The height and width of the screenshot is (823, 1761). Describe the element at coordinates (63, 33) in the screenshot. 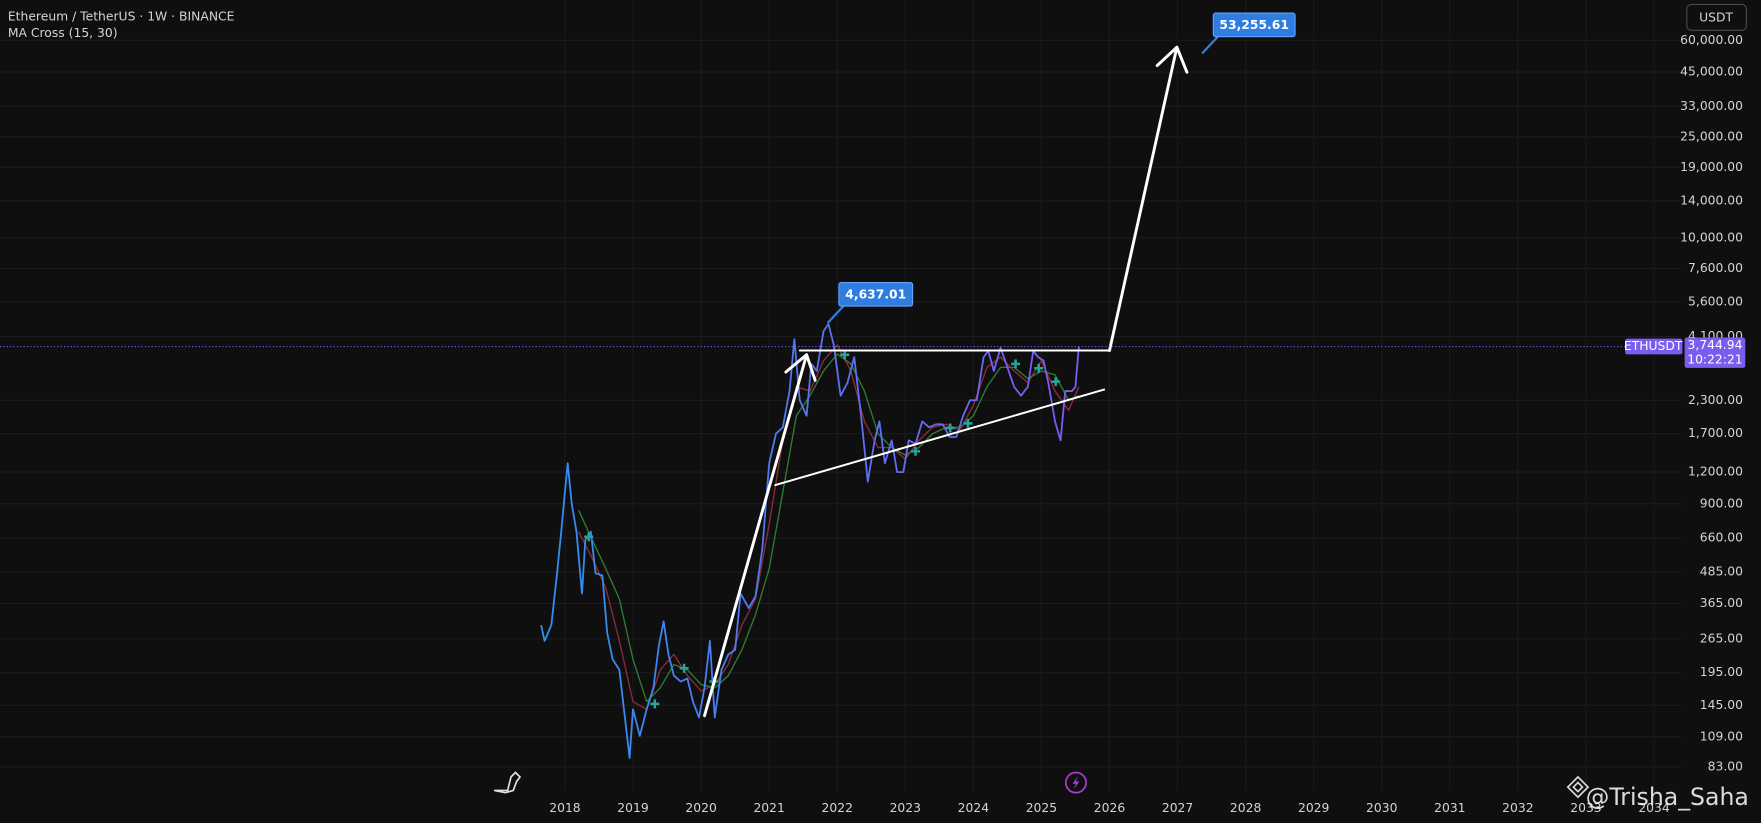

I see `indicator-label: MA Cross (15, 30)` at that location.